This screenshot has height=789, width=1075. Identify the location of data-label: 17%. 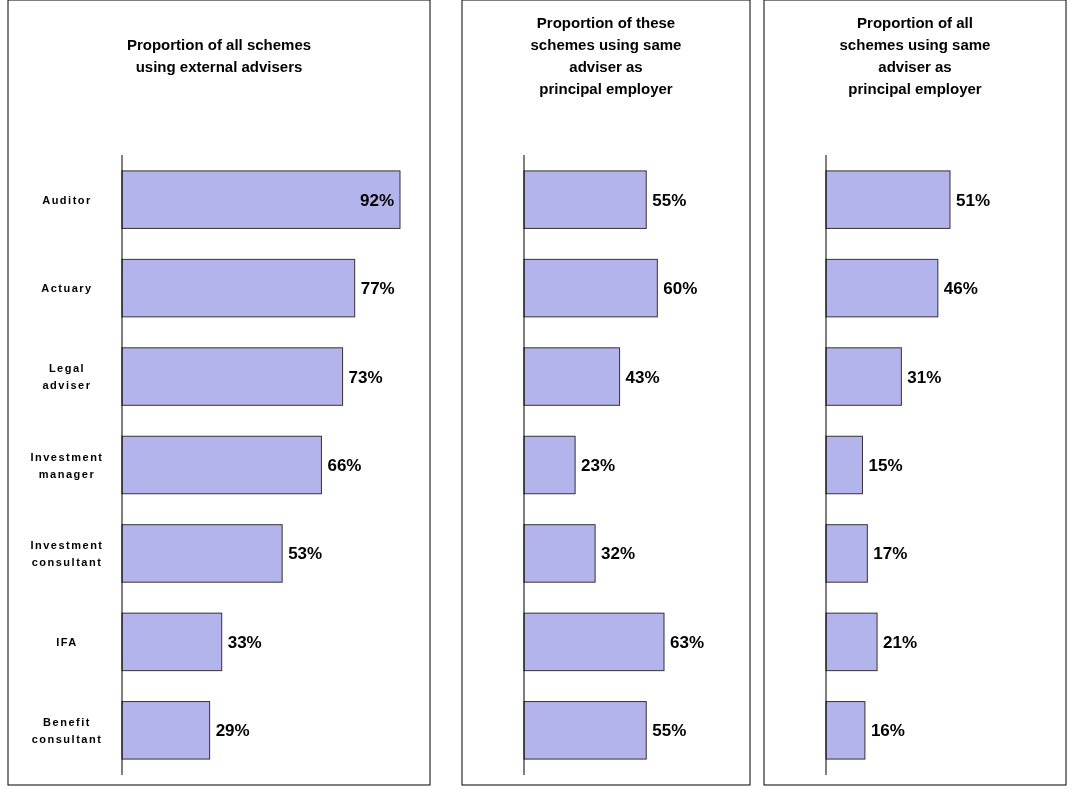
(890, 554).